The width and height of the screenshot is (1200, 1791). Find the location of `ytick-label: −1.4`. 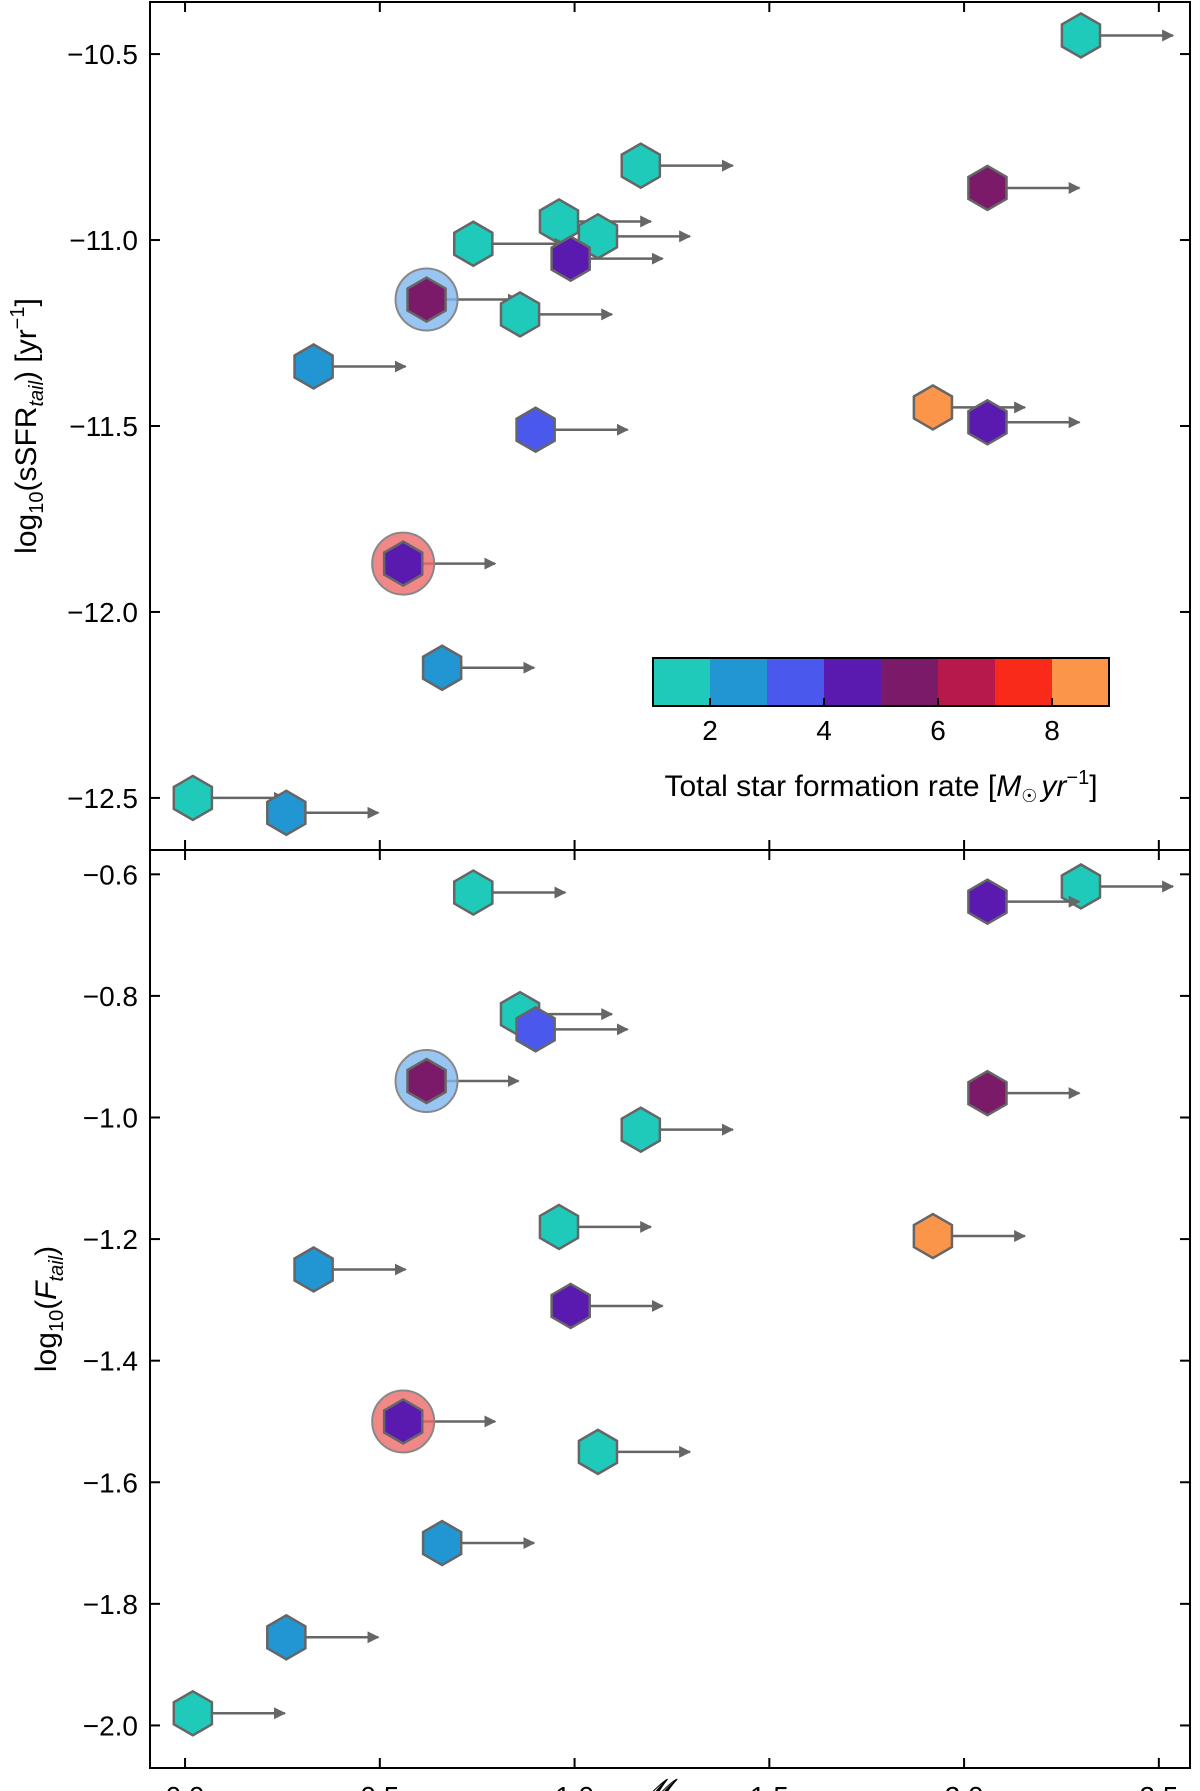

ytick-label: −1.4 is located at coordinates (110, 1361).